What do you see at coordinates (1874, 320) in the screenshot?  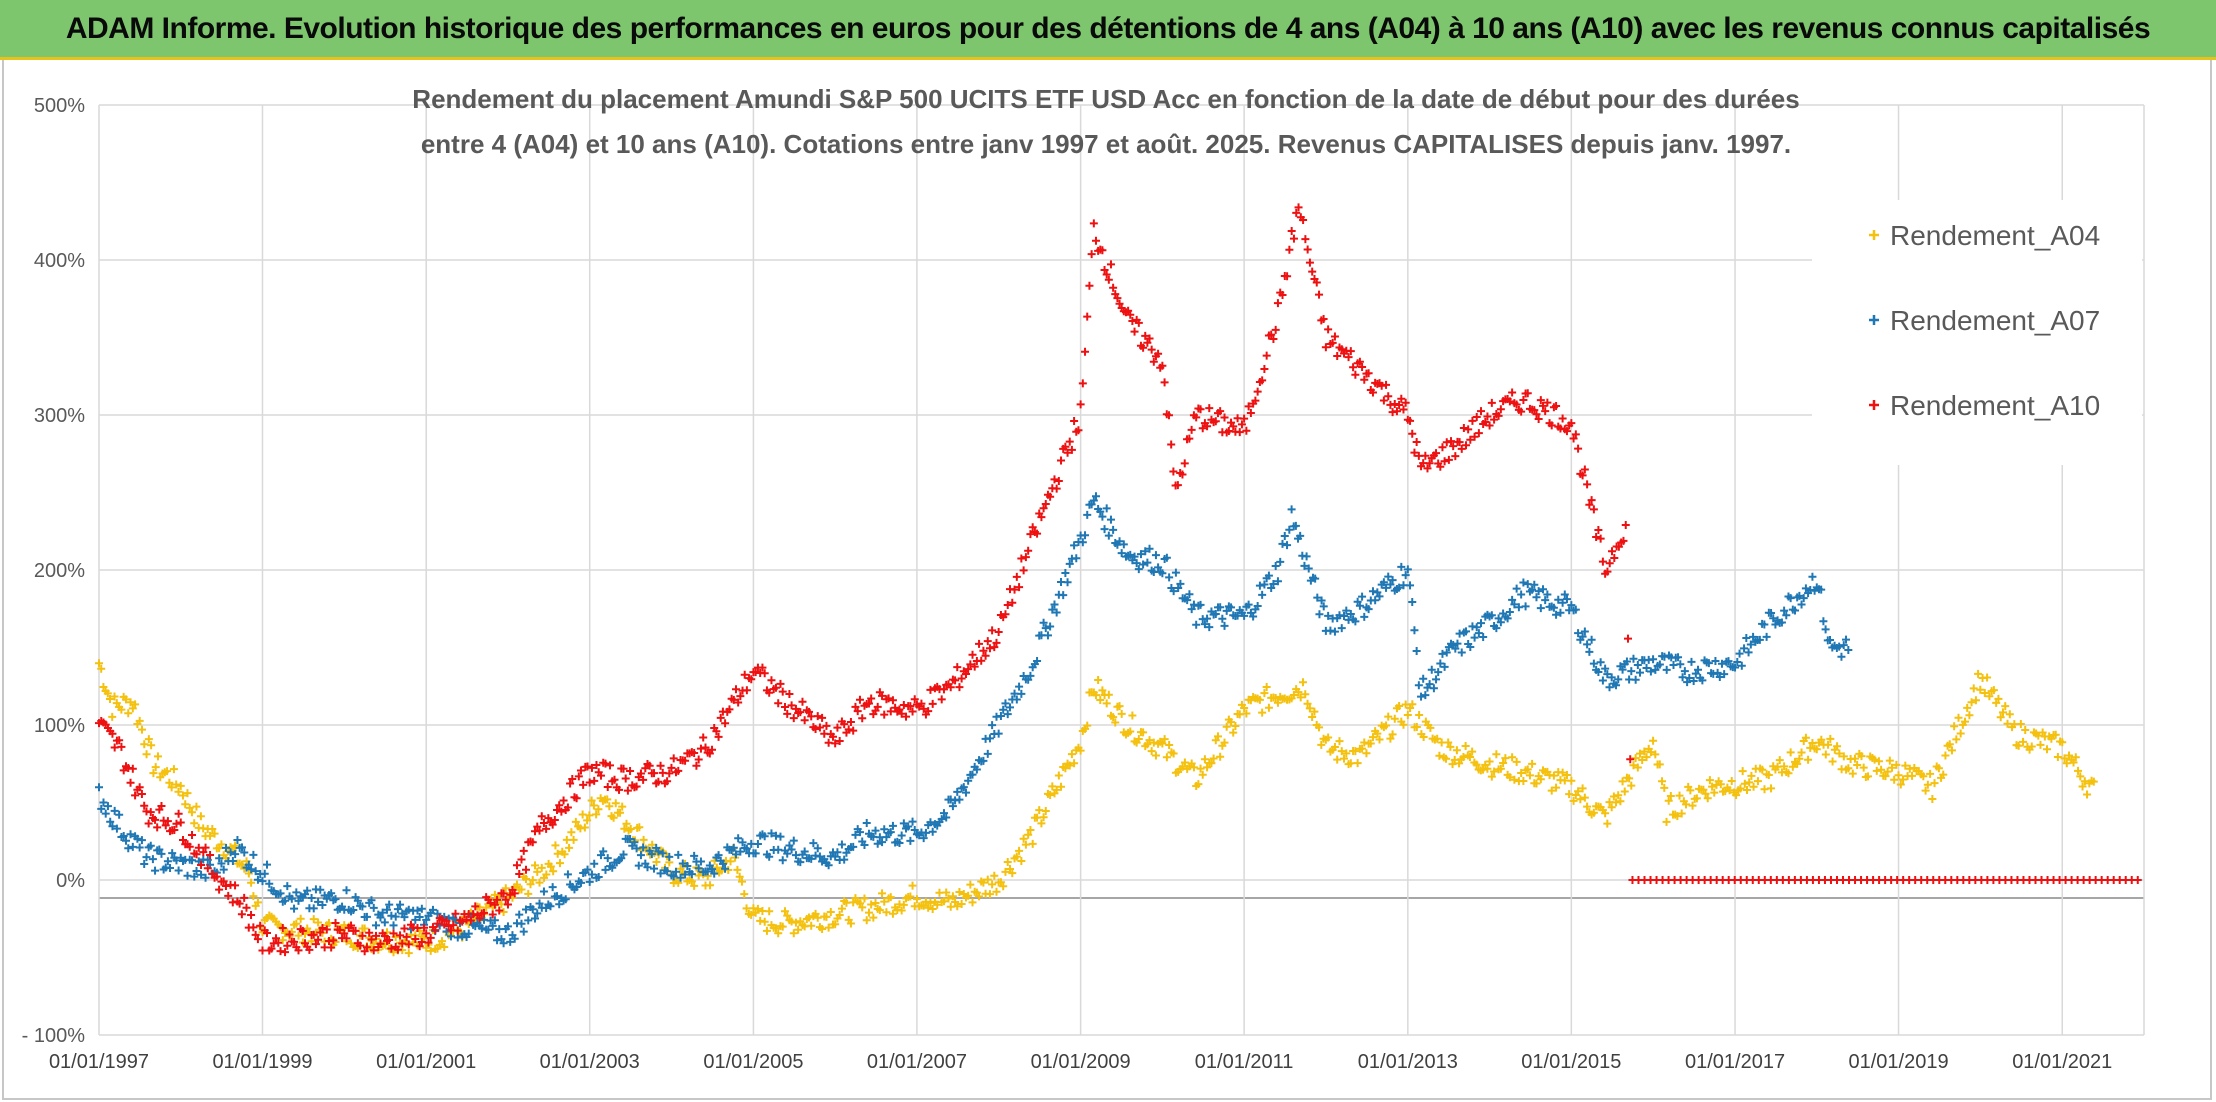 I see `legend-marker` at bounding box center [1874, 320].